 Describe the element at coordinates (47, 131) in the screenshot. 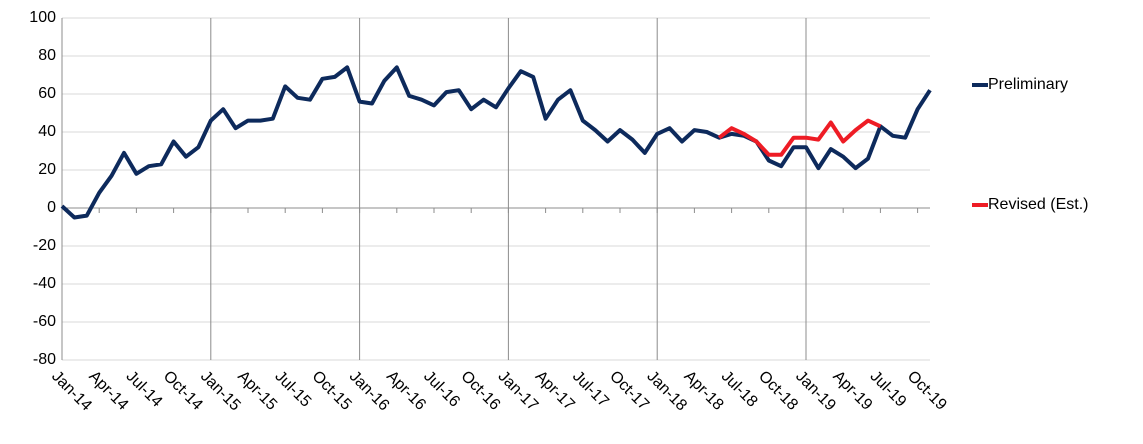

I see `y-tick-label: 40` at that location.